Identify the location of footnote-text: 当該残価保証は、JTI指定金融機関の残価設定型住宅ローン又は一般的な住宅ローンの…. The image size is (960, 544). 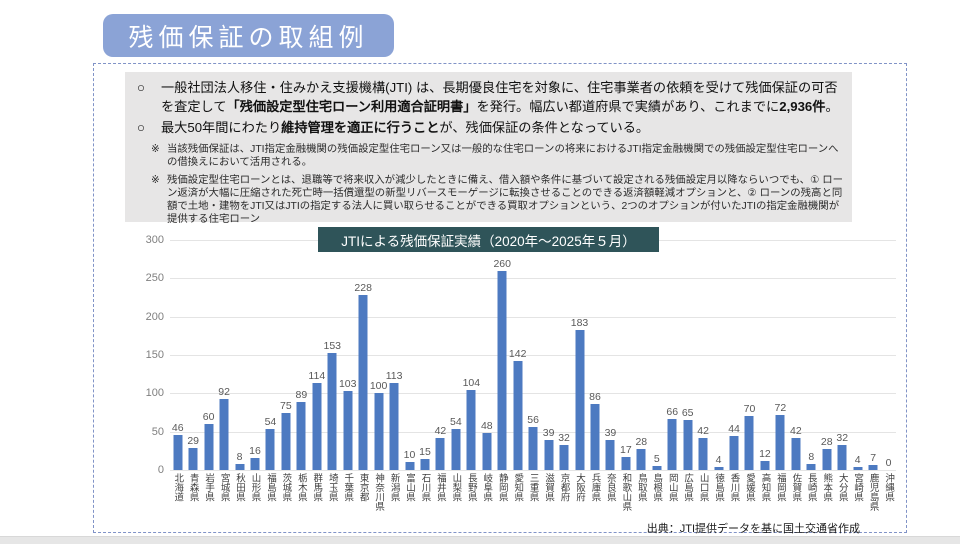
(503, 155).